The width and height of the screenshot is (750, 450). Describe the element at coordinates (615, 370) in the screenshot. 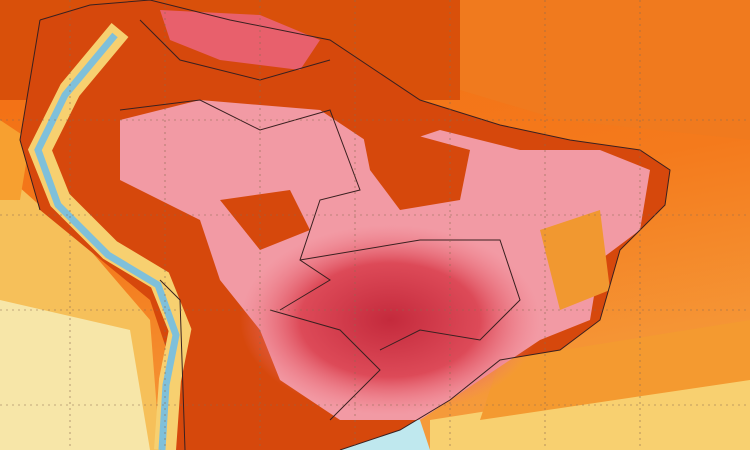

I see `south-atlantic-orange` at that location.